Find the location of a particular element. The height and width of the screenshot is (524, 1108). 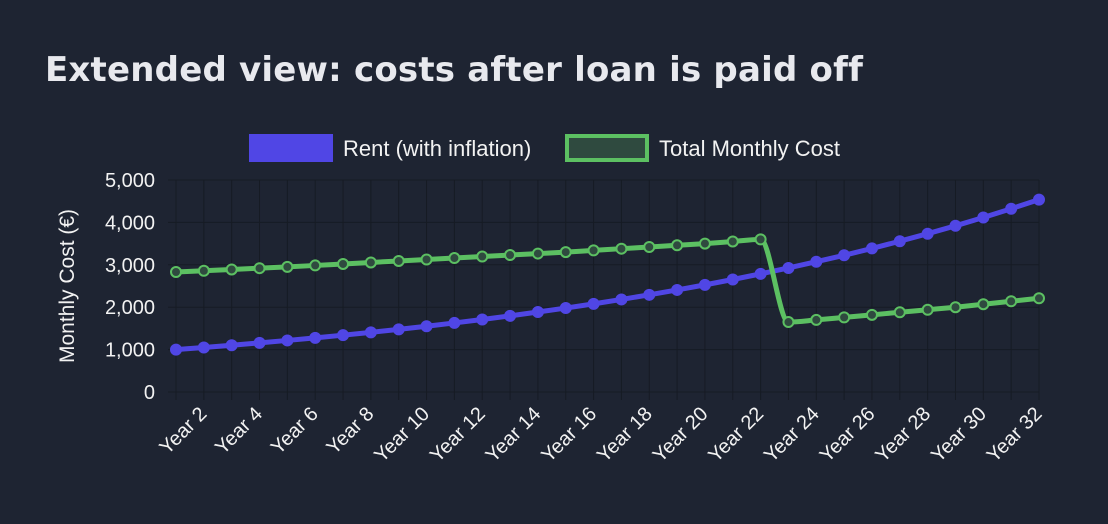

y-axis-ticks: 0 1,000 2,000 3,000 4,000 5,000 is located at coordinates (130, 287).